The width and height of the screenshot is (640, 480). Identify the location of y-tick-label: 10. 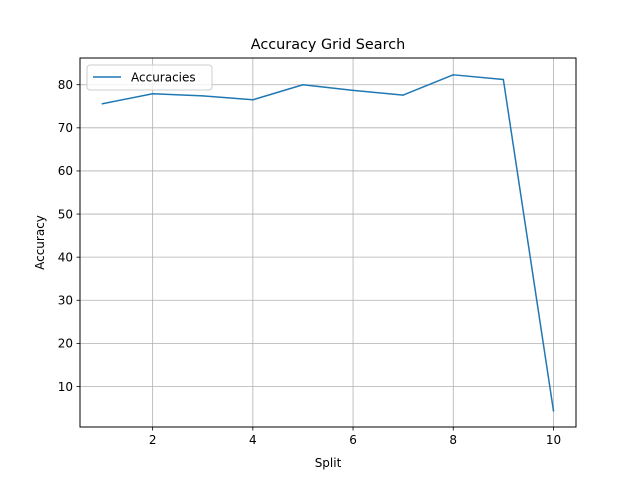
(65, 387).